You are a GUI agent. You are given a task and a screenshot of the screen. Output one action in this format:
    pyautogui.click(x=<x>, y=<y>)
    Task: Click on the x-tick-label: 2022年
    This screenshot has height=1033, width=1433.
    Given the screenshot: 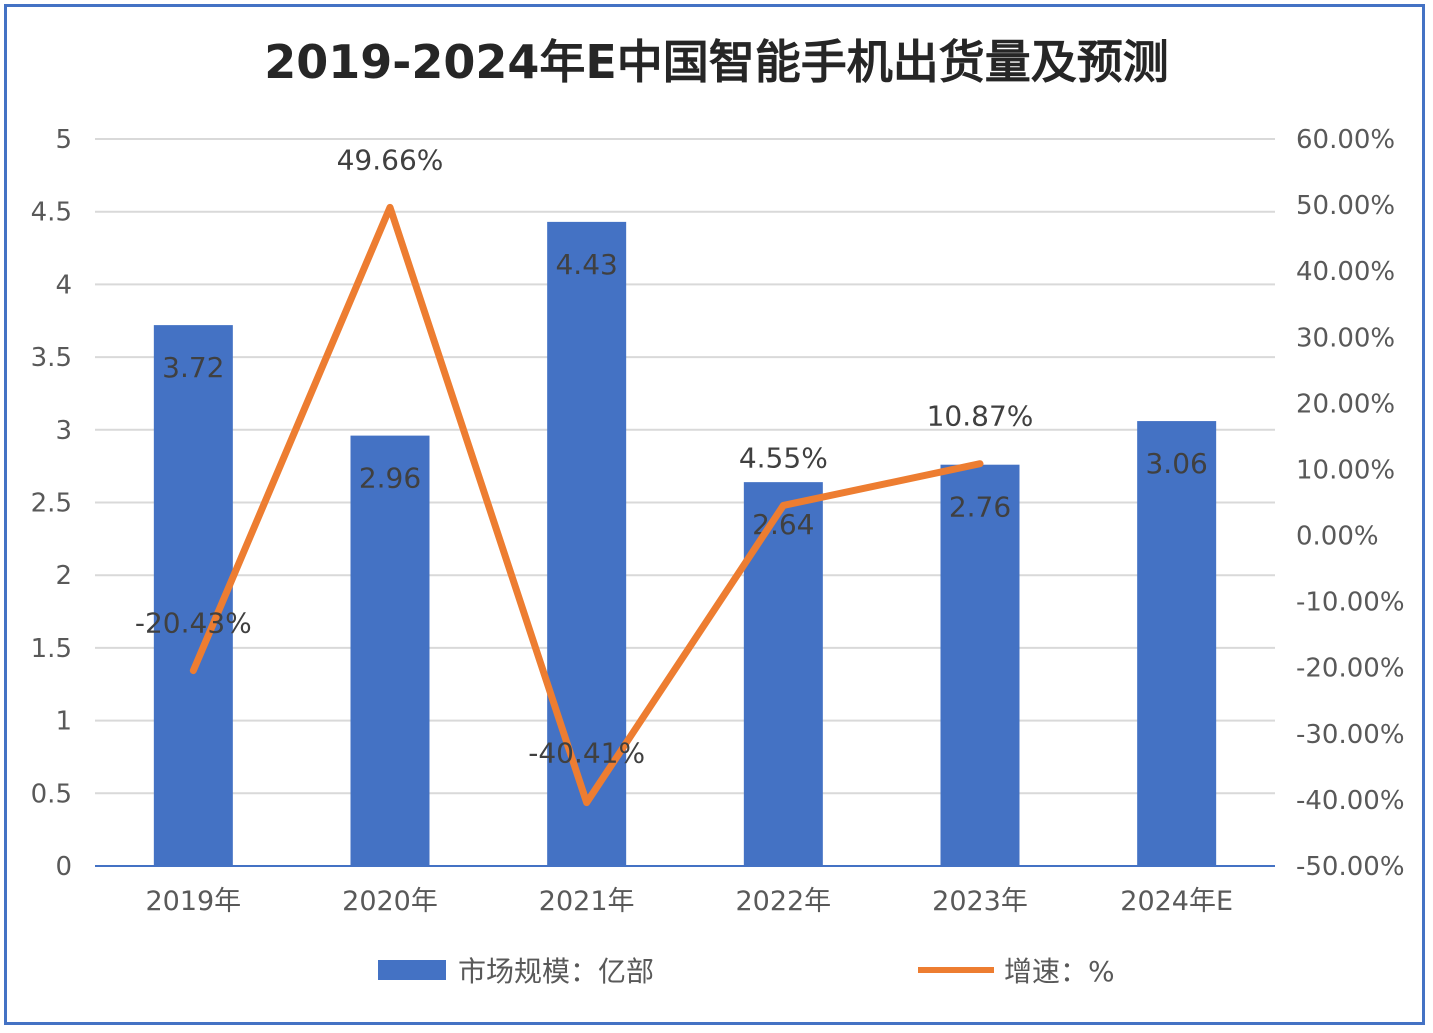 What is the action you would take?
    pyautogui.click(x=783, y=901)
    